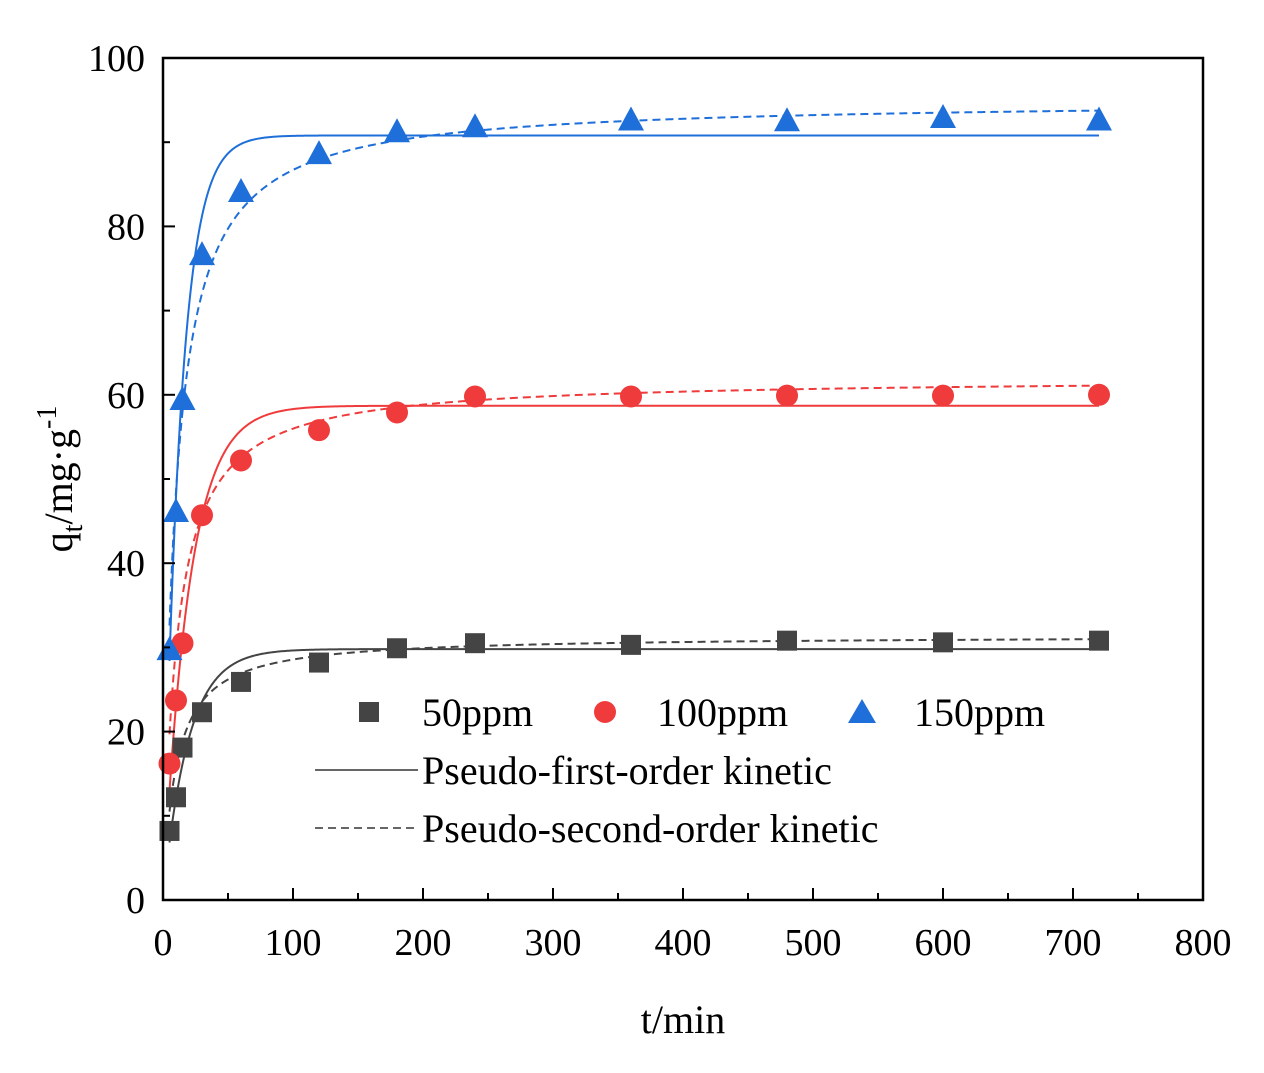 The image size is (1264, 1073). I want to click on x-tick-label: 800, so click(1203, 943).